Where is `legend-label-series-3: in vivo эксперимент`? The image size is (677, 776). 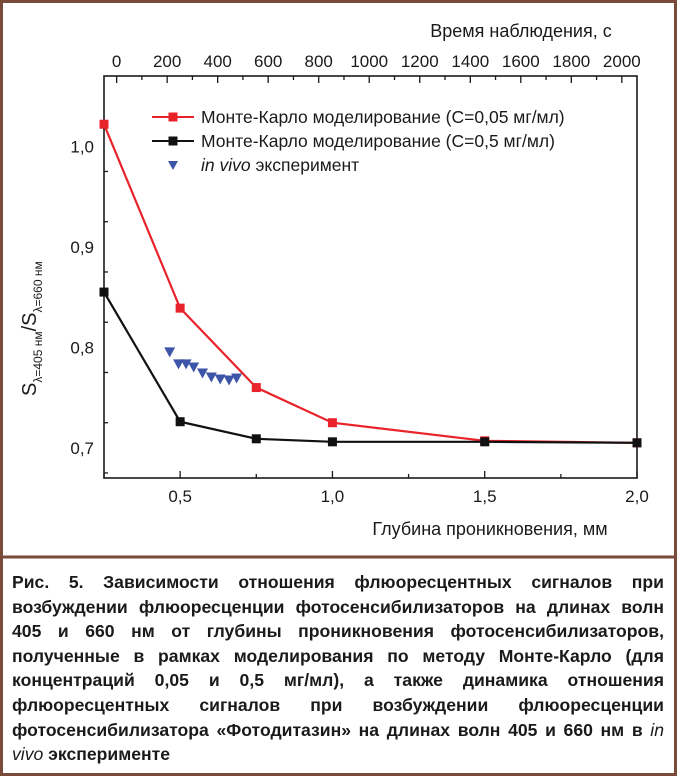 legend-label-series-3: in vivo эксперимент is located at coordinates (280, 165).